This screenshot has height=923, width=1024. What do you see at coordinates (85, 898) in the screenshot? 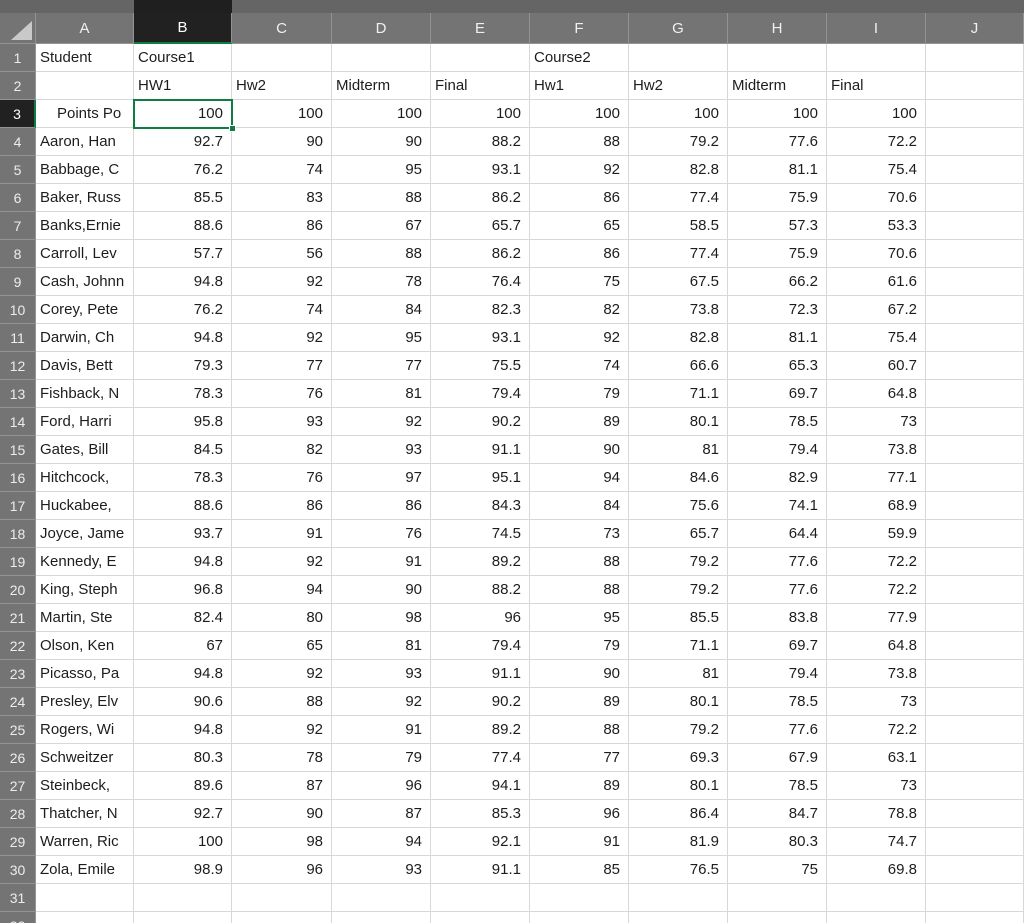
I see `cell-A31` at bounding box center [85, 898].